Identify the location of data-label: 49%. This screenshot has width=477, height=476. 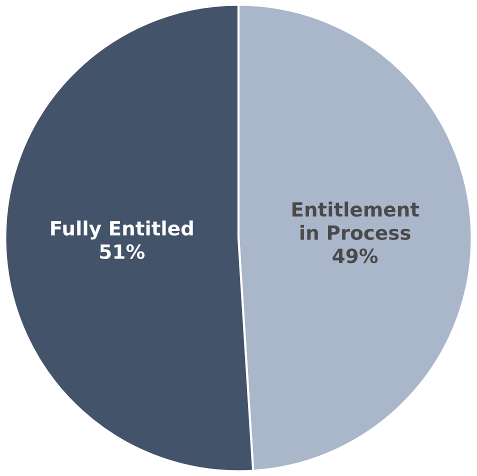
(355, 256).